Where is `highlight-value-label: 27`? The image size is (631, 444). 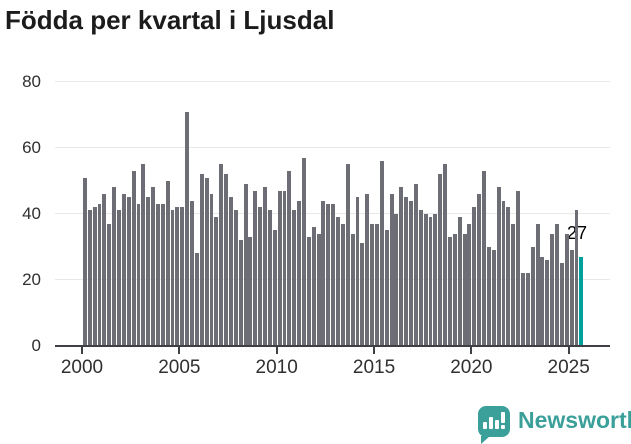
highlight-value-label: 27 is located at coordinates (582, 233).